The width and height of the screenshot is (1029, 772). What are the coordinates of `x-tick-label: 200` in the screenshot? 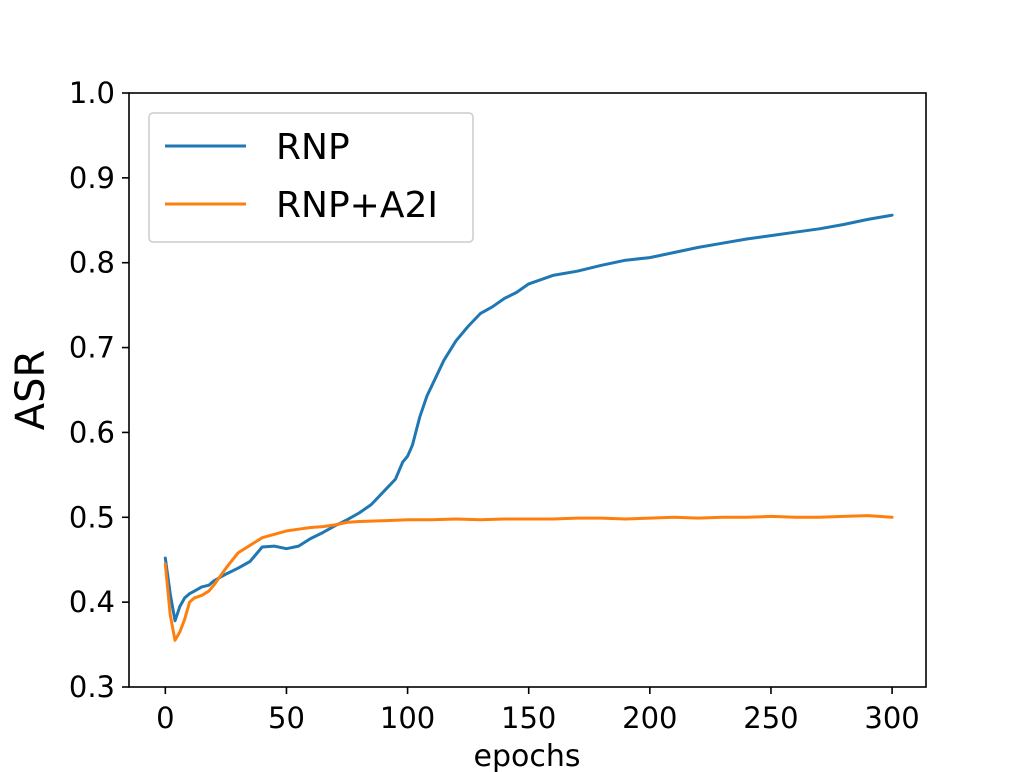 It's located at (649, 718).